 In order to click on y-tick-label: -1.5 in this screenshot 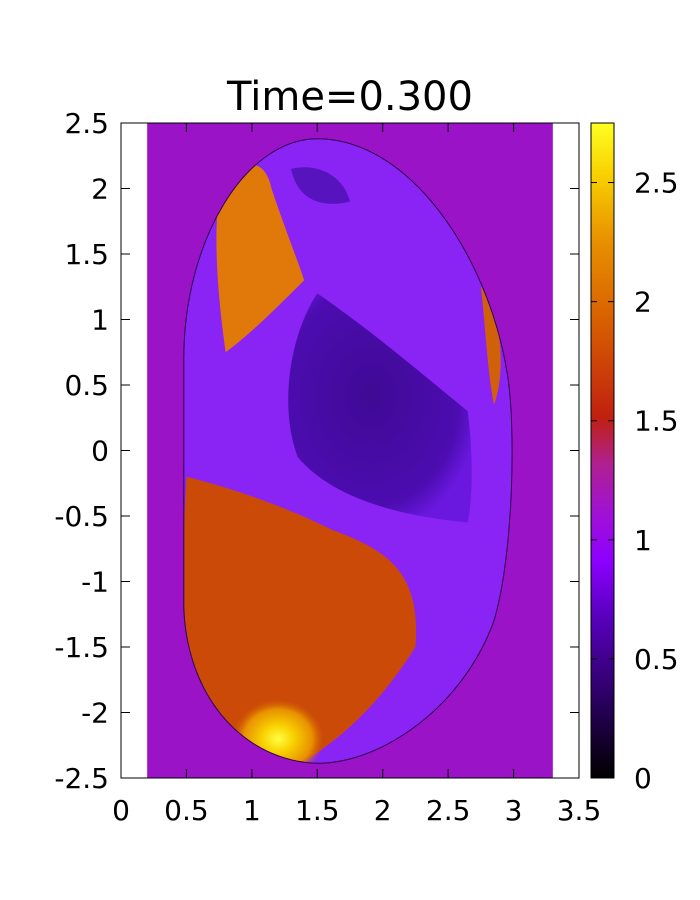, I will do `click(81, 647)`.